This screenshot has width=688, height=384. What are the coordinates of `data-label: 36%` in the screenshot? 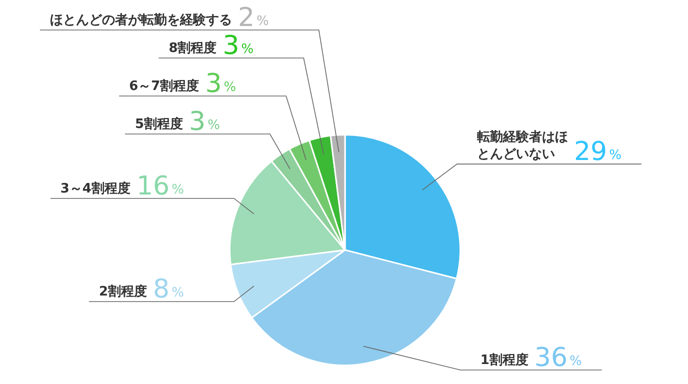 It's located at (558, 358).